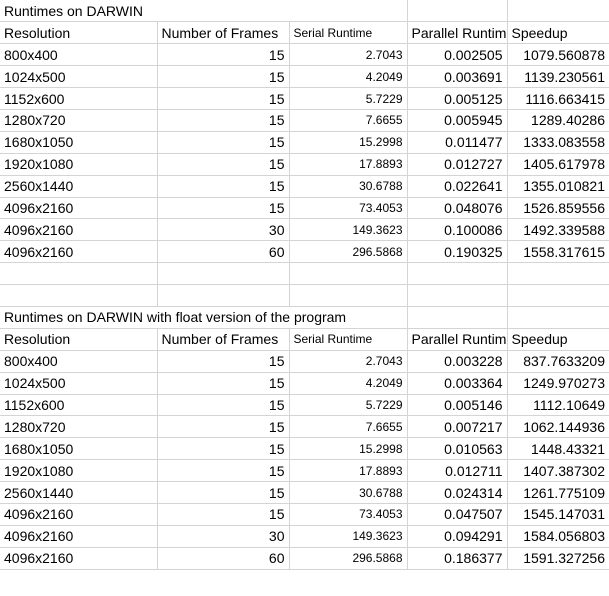 The height and width of the screenshot is (596, 609). I want to click on data-cell: 0.190325, so click(457, 252).